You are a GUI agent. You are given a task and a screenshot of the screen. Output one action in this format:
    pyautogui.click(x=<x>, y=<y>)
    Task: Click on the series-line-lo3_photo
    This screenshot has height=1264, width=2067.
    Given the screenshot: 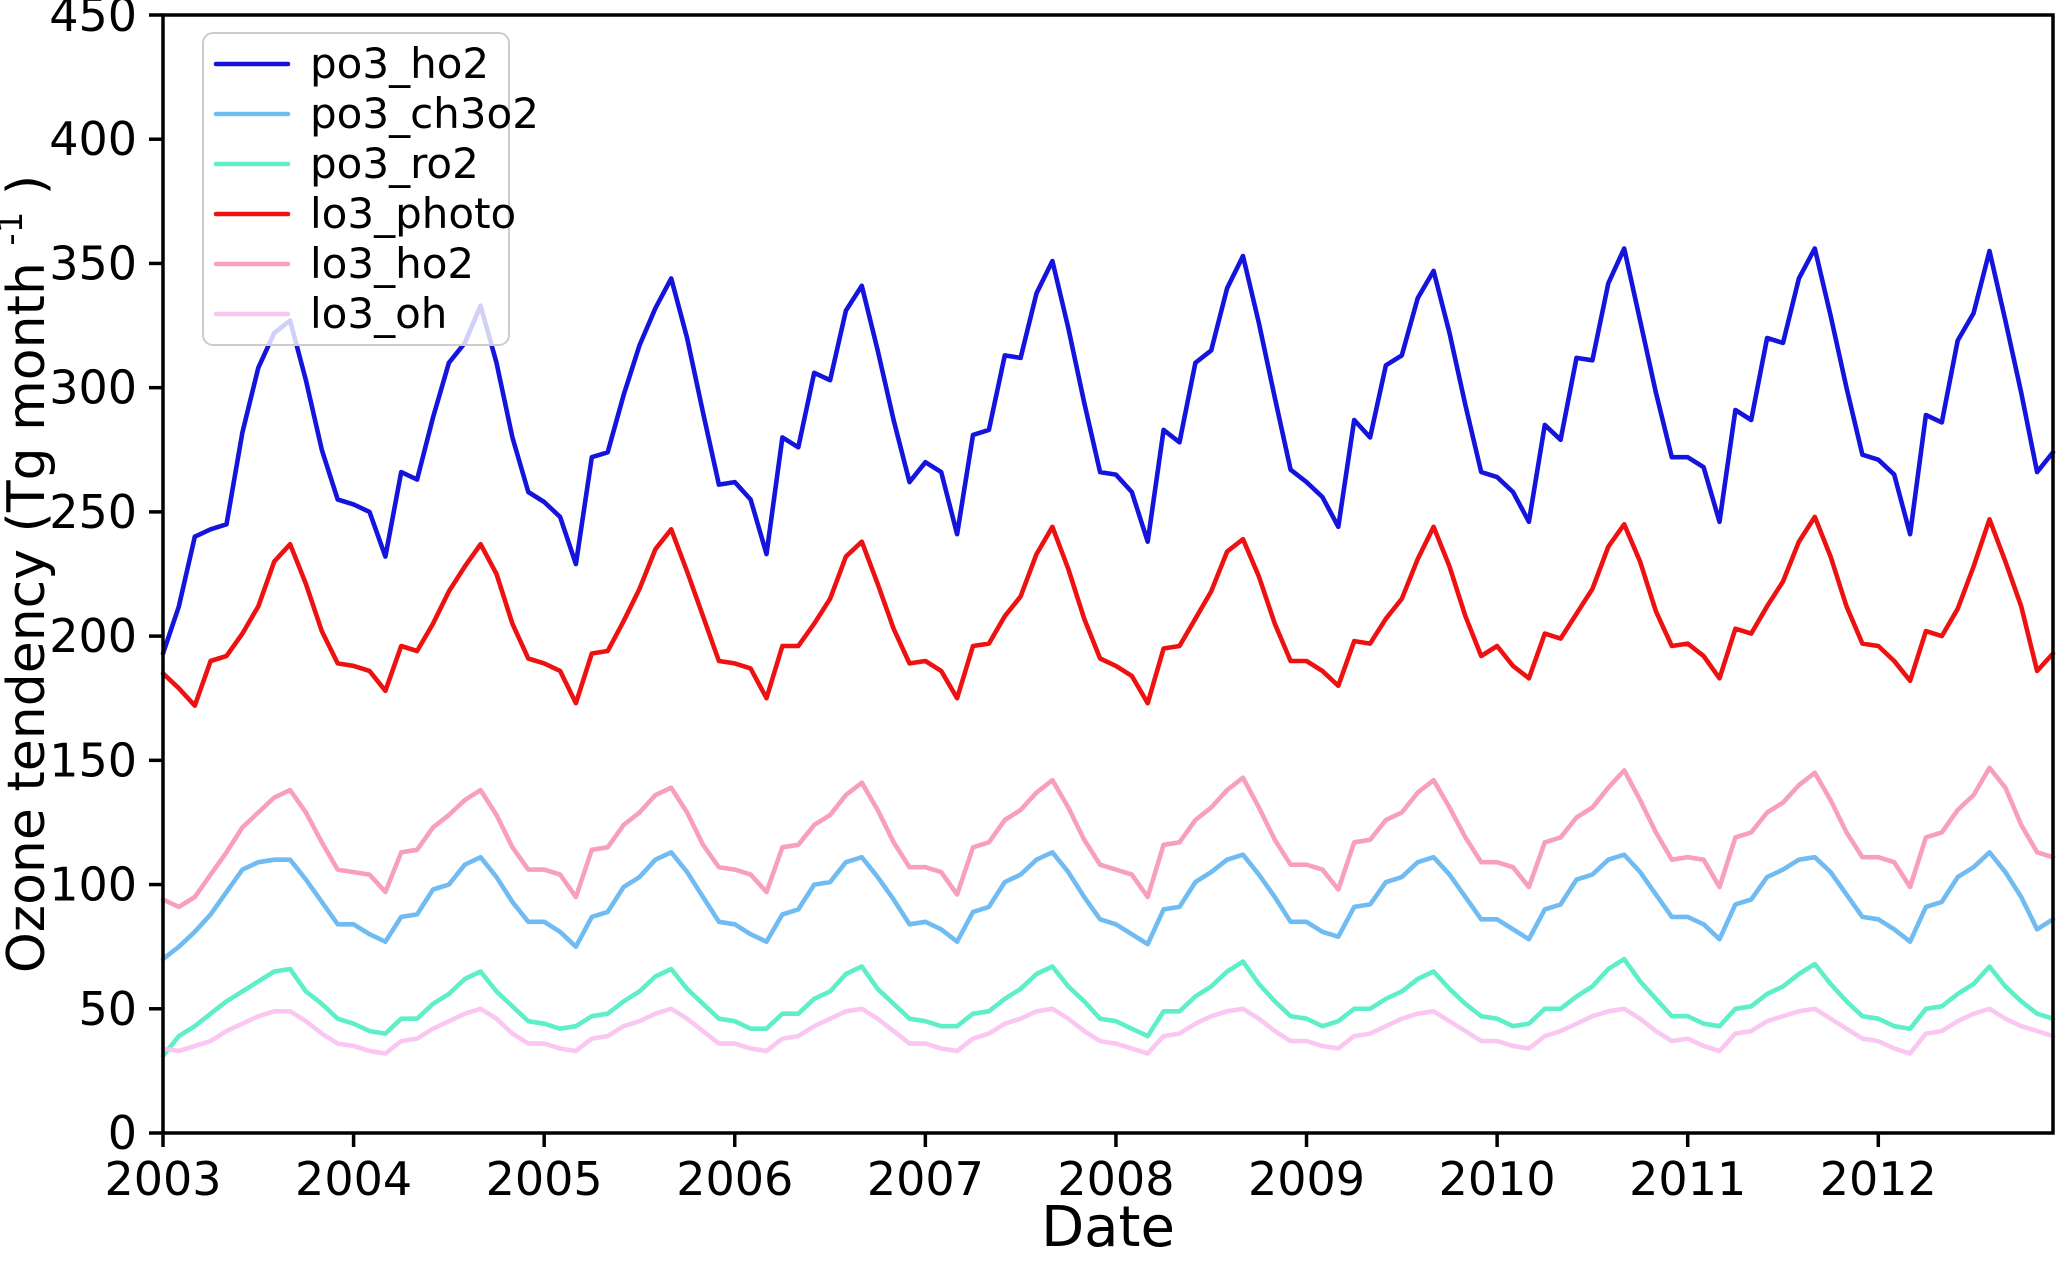 What is the action you would take?
    pyautogui.click(x=1108, y=611)
    